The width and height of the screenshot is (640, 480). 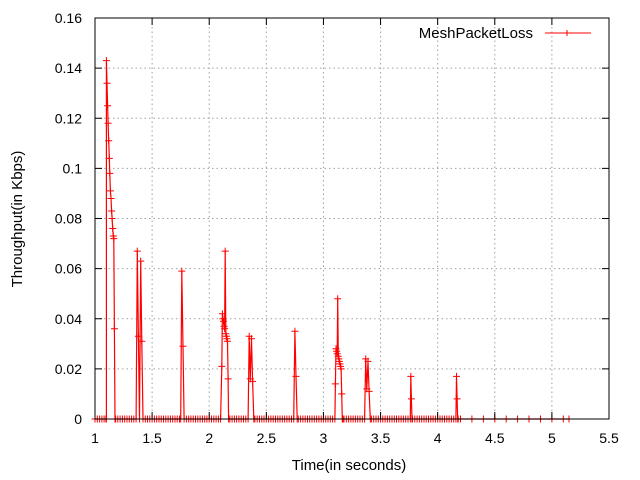 What do you see at coordinates (349, 465) in the screenshot?
I see `x-axis-title: Time(in seconds)` at bounding box center [349, 465].